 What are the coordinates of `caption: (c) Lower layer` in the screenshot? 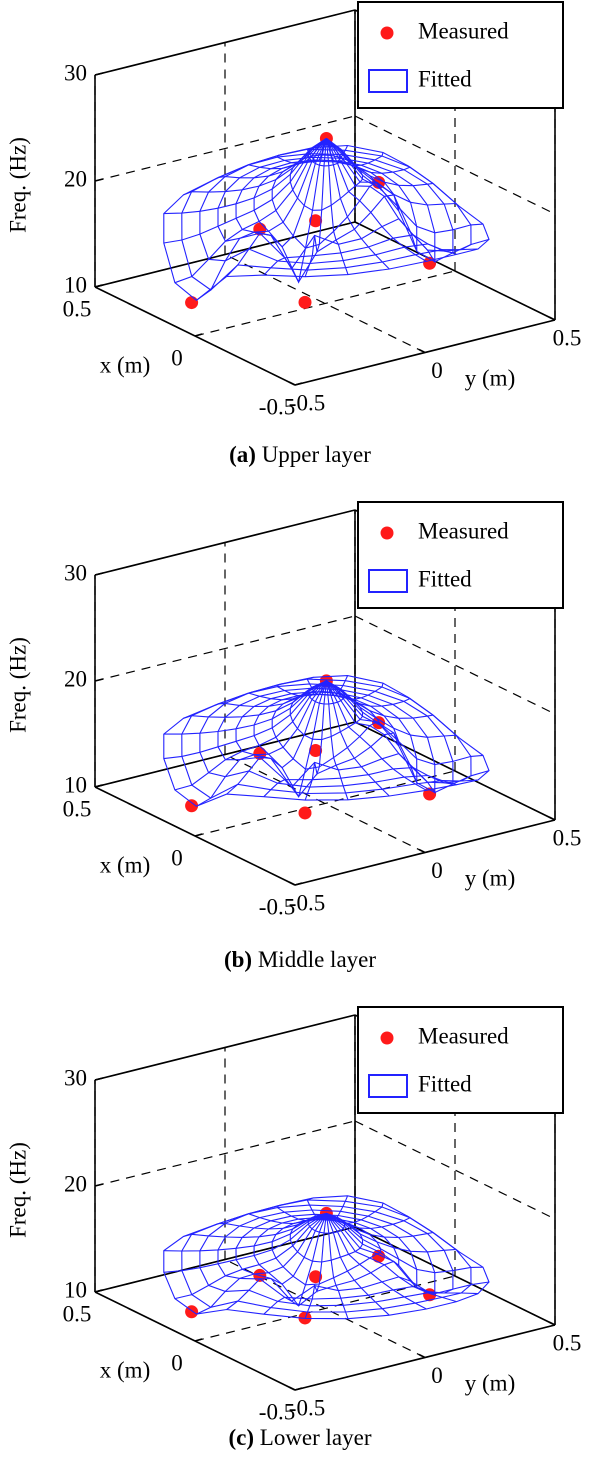 It's located at (299, 1437).